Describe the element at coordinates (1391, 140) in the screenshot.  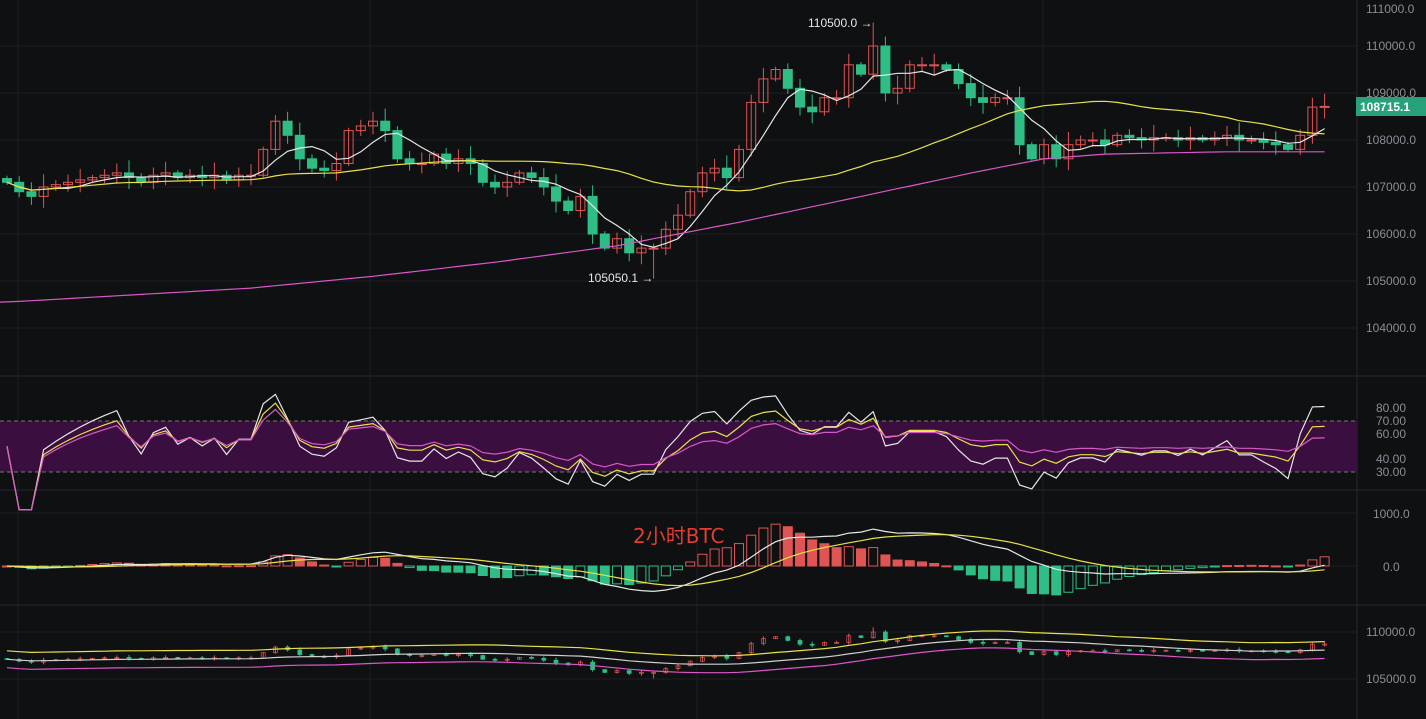
I see `price-tick: 108000.0` at that location.